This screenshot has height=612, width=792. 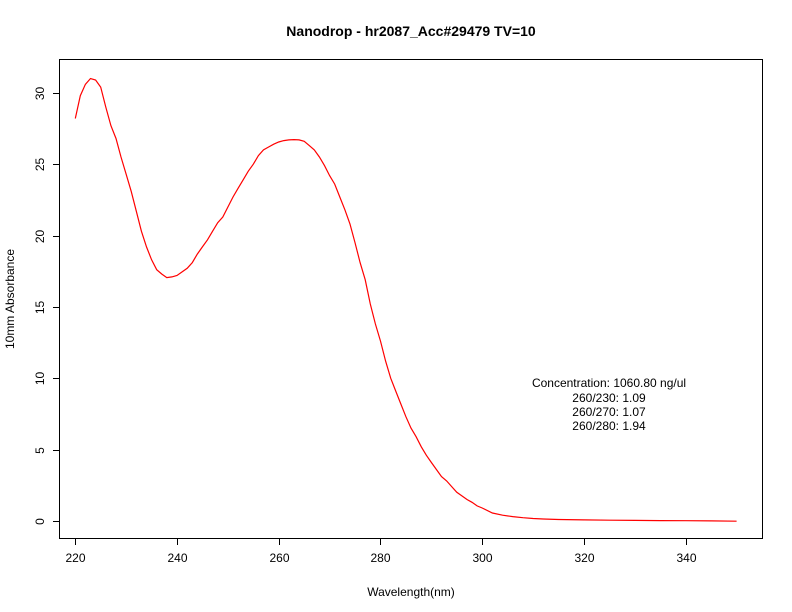 What do you see at coordinates (686, 558) in the screenshot?
I see `x-tick-label-340: 340` at bounding box center [686, 558].